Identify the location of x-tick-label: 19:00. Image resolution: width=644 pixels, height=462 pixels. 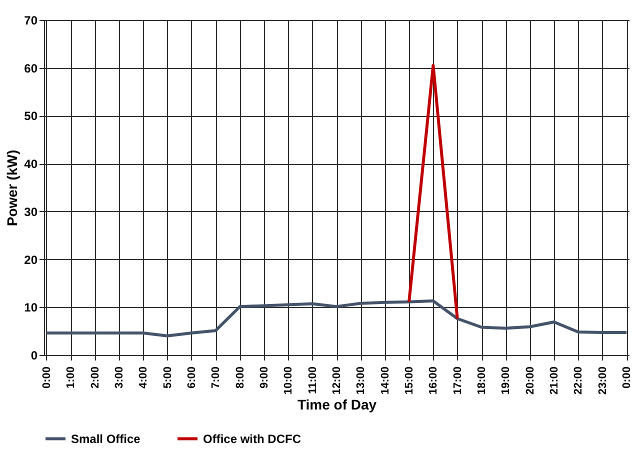
(506, 380).